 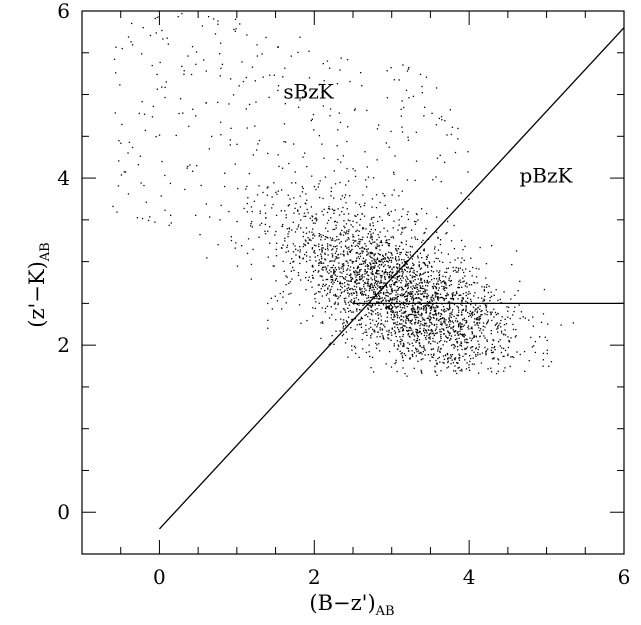 I want to click on x-tick-label: 0, so click(x=159, y=577).